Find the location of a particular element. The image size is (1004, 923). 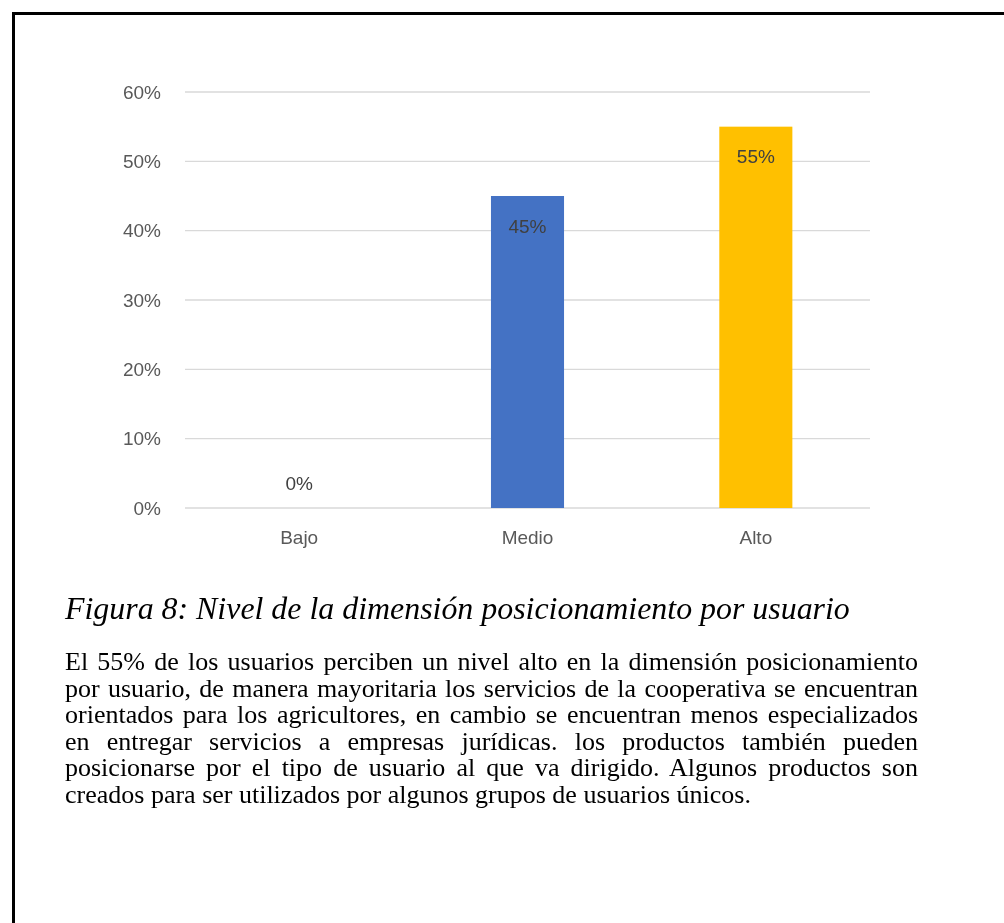

data-label: 55% is located at coordinates (755, 157).